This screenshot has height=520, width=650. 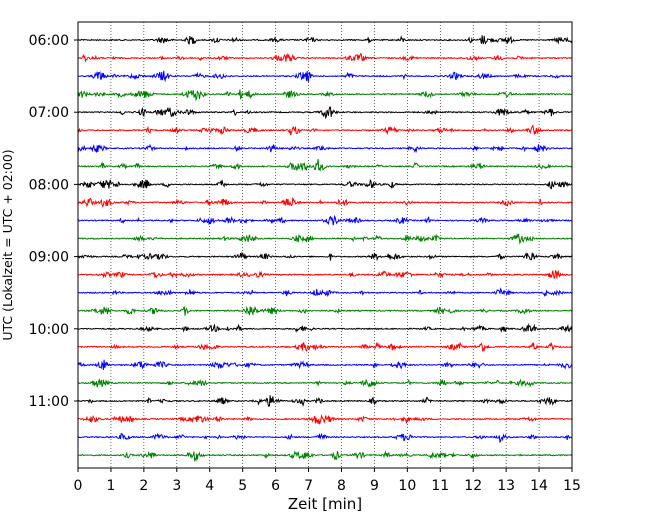 What do you see at coordinates (176, 486) in the screenshot?
I see `x-tick-label-3: 3` at bounding box center [176, 486].